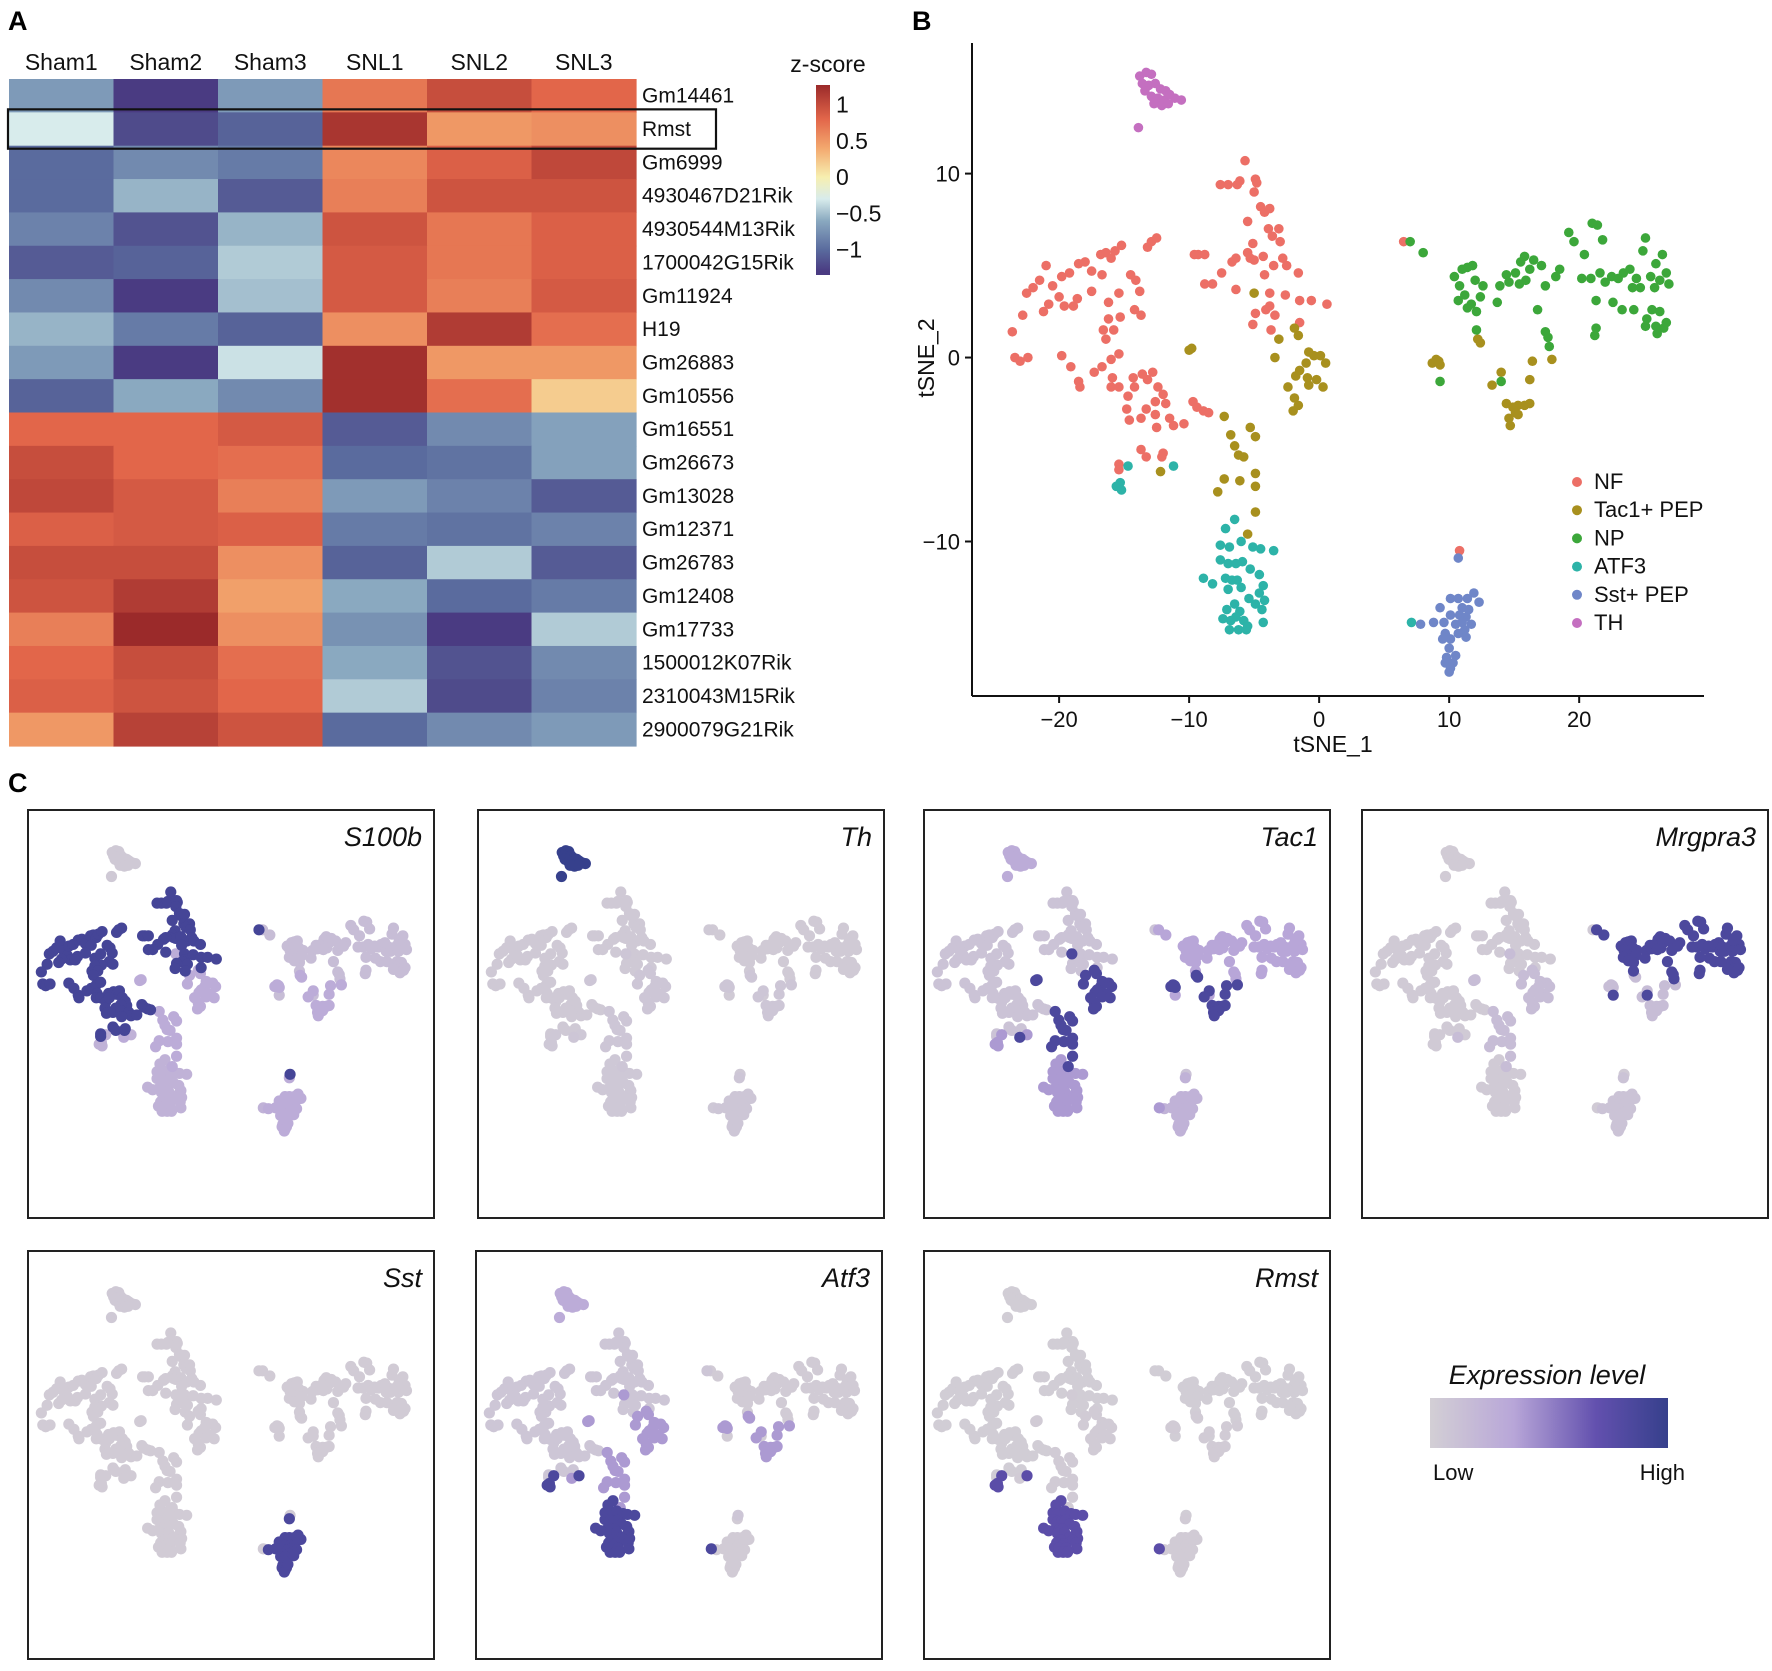 The height and width of the screenshot is (1671, 1772). What do you see at coordinates (688, 96) in the screenshot?
I see `row-label: Gm14461` at bounding box center [688, 96].